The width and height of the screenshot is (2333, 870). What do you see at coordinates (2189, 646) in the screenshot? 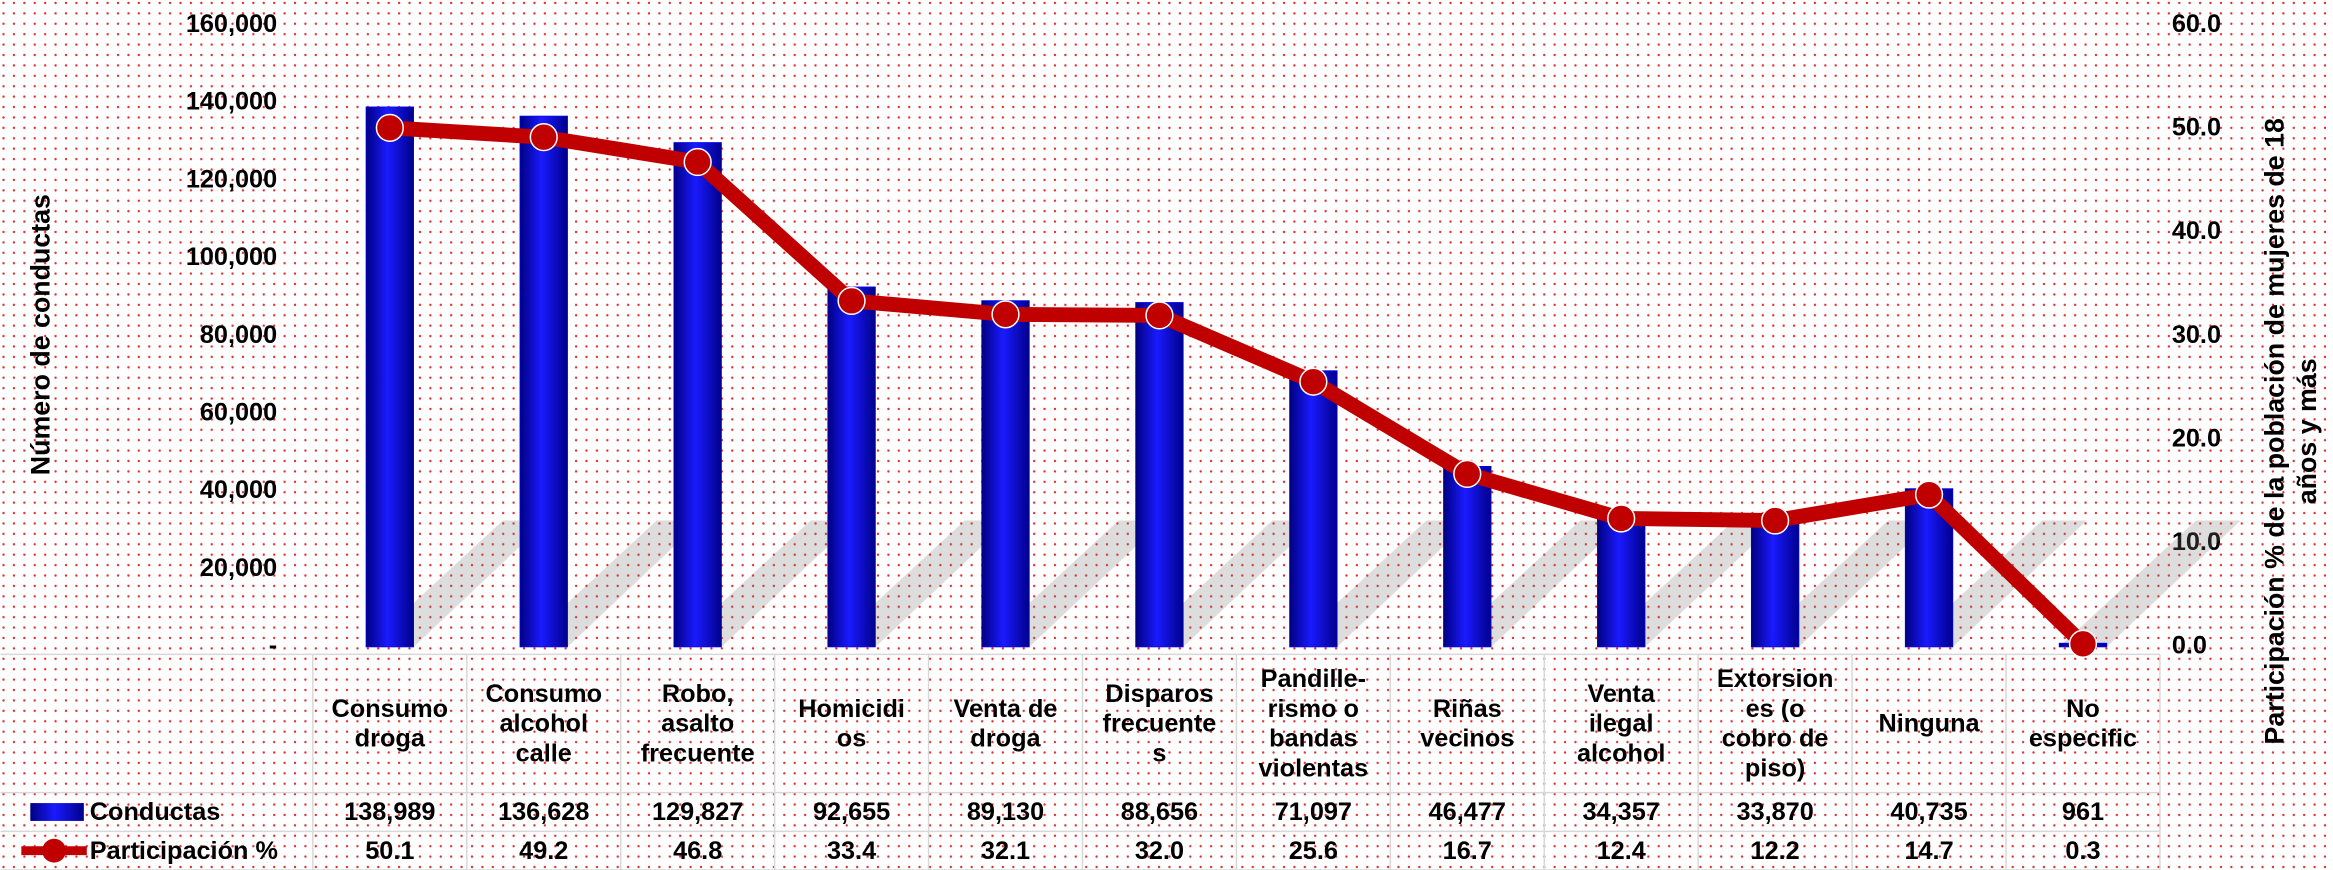
I see `y2-tick-label: 0.0` at bounding box center [2189, 646].